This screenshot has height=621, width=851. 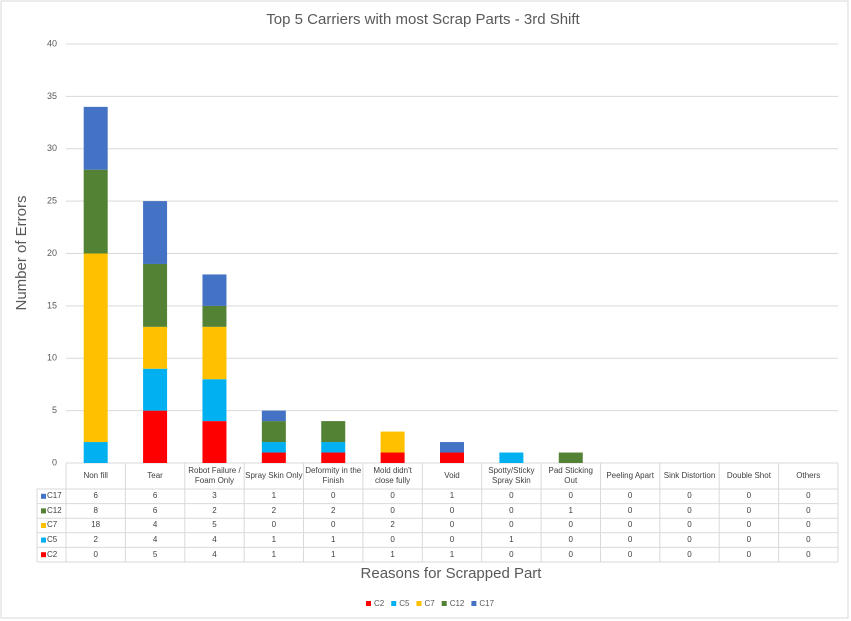 What do you see at coordinates (54, 496) in the screenshot?
I see `table-series-label: C17` at bounding box center [54, 496].